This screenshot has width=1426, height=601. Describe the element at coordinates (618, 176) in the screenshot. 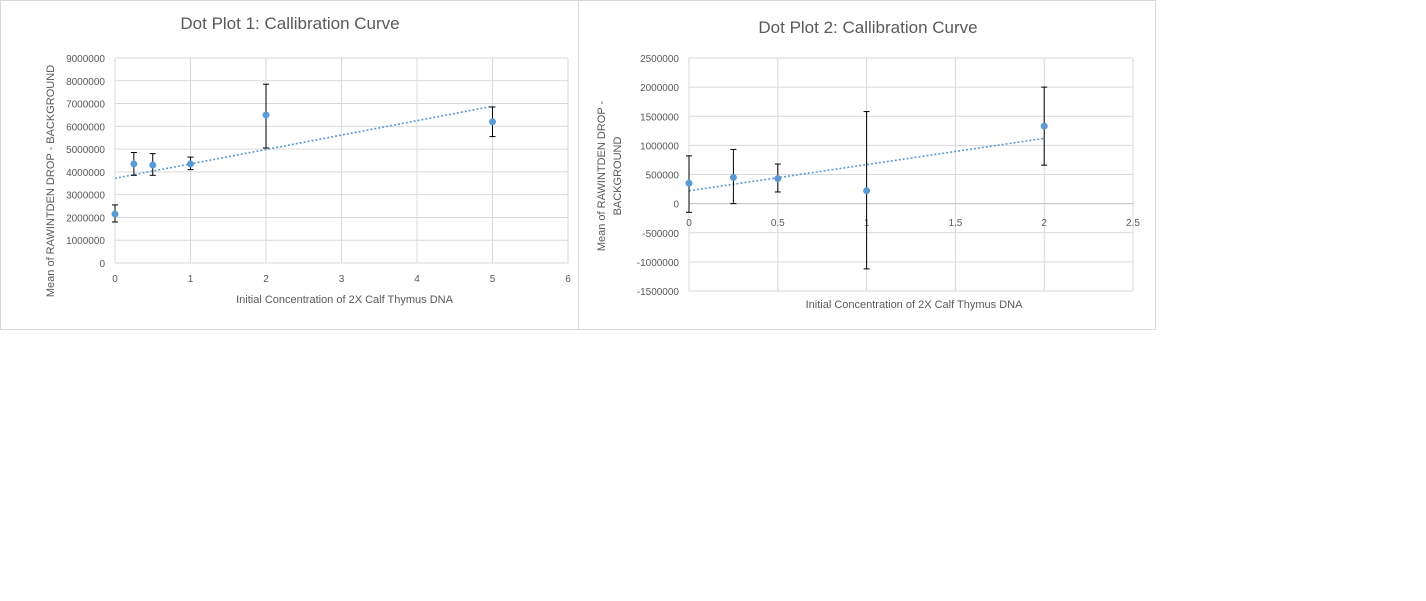

I see `chart-2-y-axis-title: BACKGROUND` at that location.